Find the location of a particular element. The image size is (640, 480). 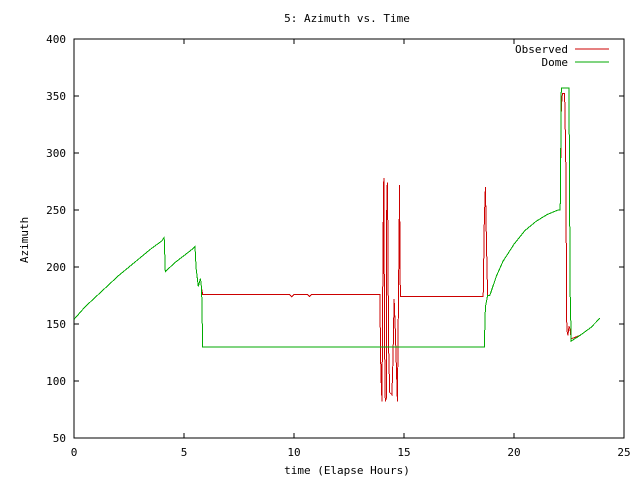

y-tick-label: 50 is located at coordinates (59, 438).